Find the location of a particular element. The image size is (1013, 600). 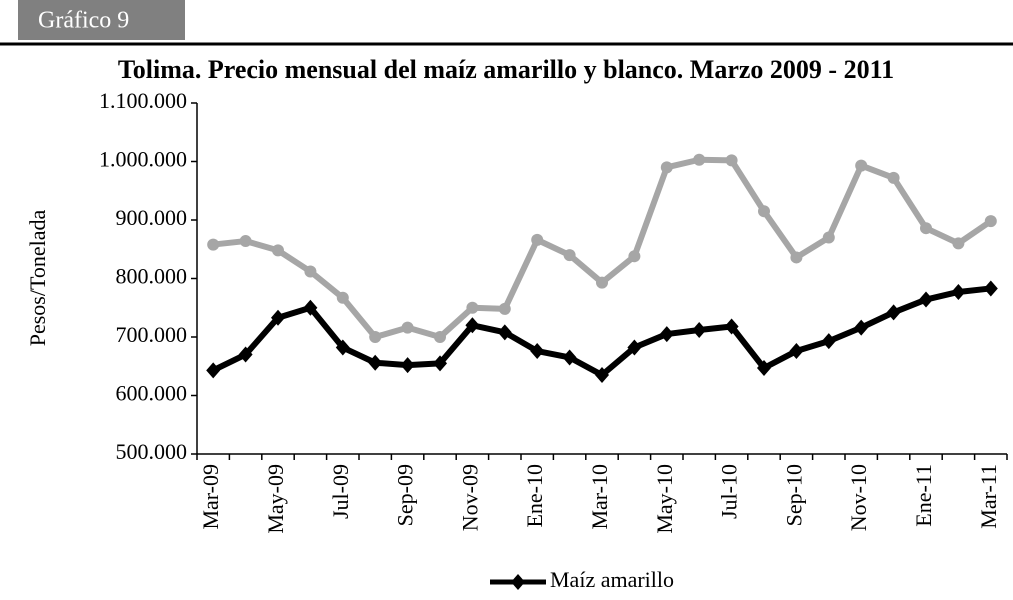

series is located at coordinates (602, 332).